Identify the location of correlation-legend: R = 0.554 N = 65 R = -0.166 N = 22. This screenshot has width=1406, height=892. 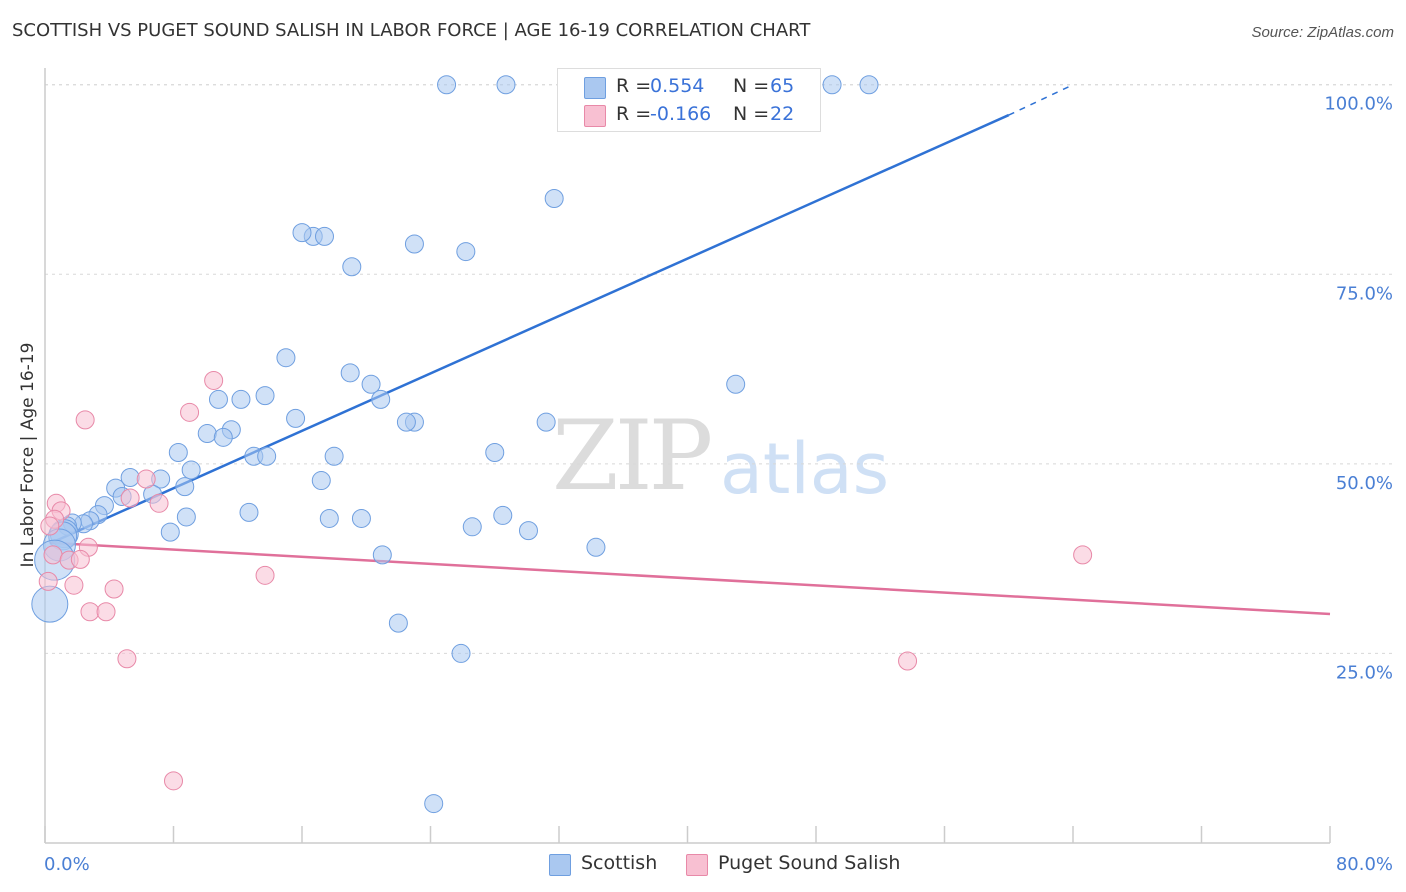
(689, 100).